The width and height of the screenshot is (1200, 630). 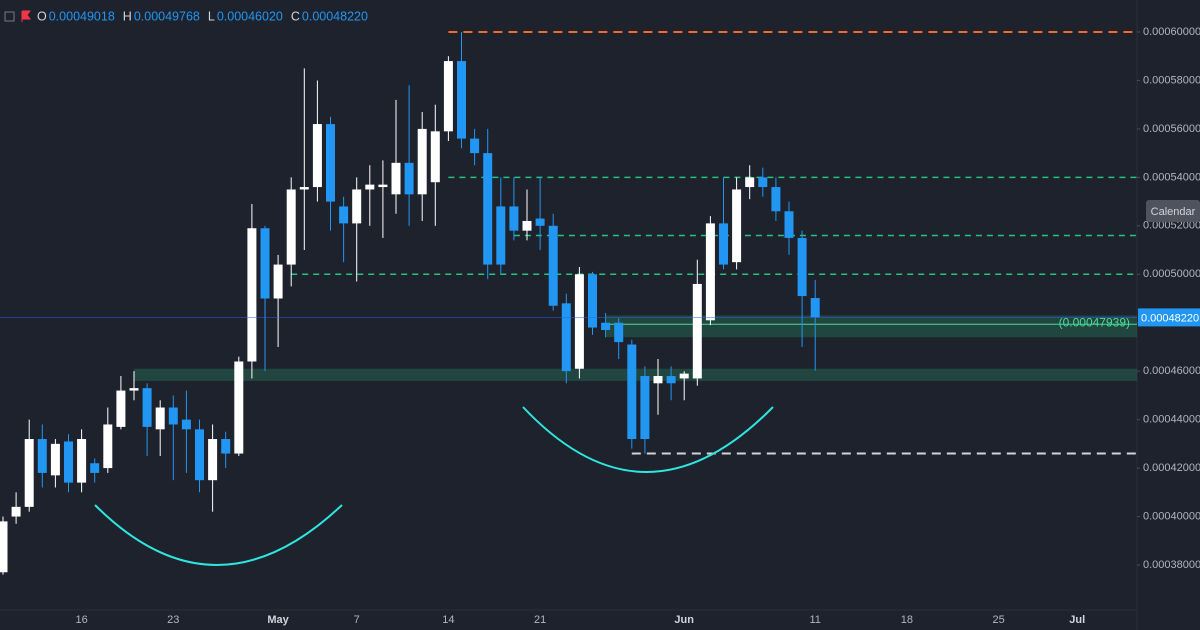 What do you see at coordinates (1077, 620) in the screenshot?
I see `x-tick-label: Jul` at bounding box center [1077, 620].